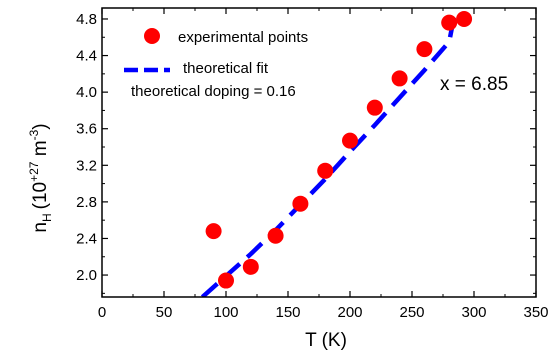 Image resolution: width=552 pixels, height=358 pixels. What do you see at coordinates (243, 37) in the screenshot?
I see `legend-label-experimental: experimental points` at bounding box center [243, 37].